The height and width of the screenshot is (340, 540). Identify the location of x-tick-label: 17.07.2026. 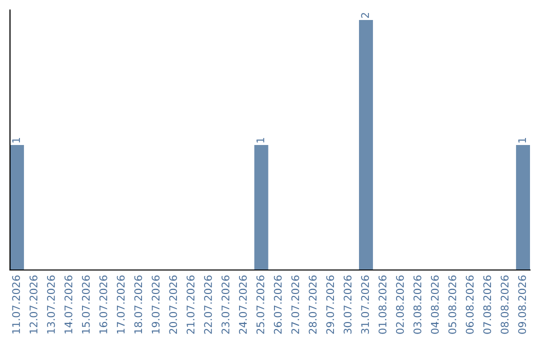
(120, 305).